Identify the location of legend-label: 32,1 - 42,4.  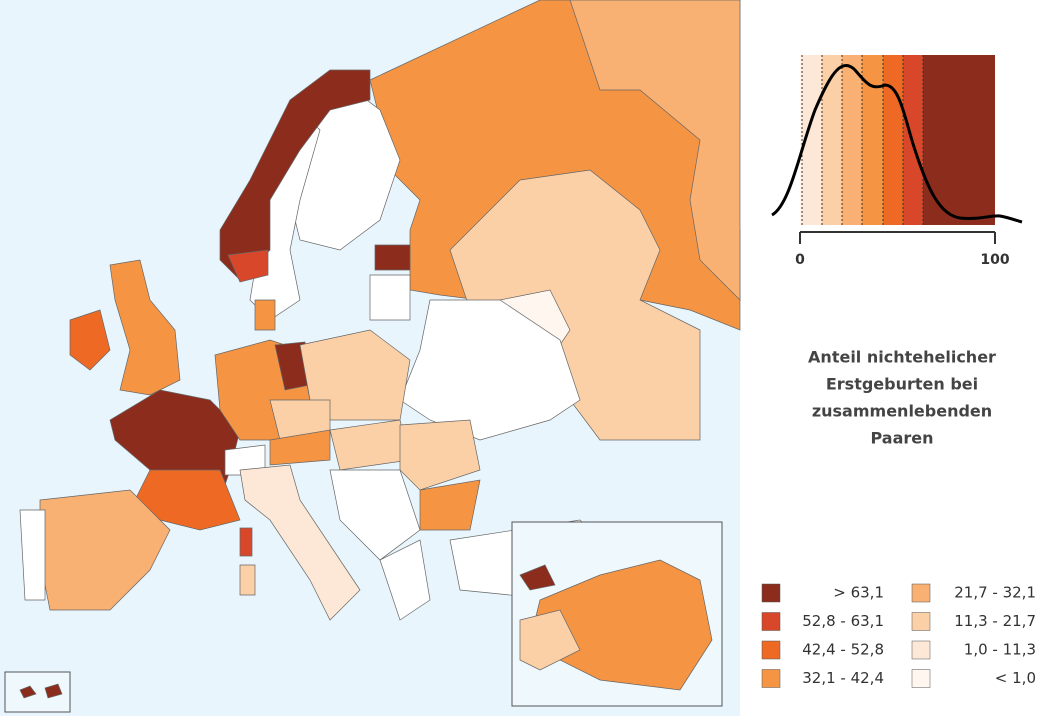
(843, 678).